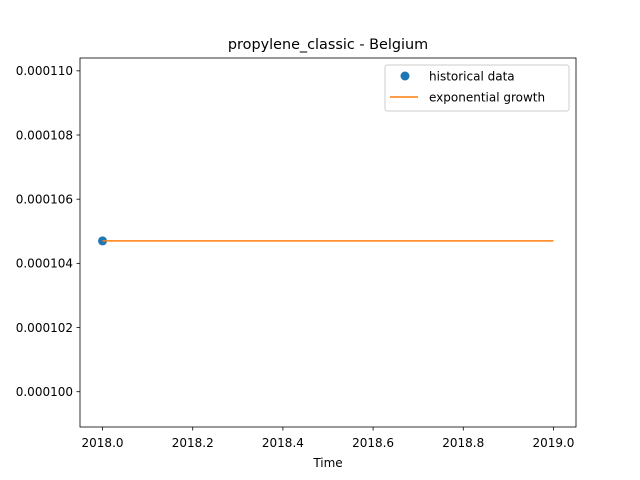  I want to click on legend-box, so click(477, 88).